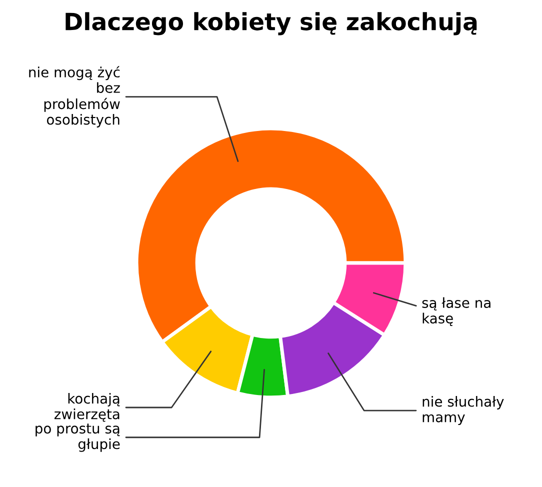  What do you see at coordinates (271, 24) in the screenshot?
I see `chart-title: Dlaczego kobiety się zakochują` at bounding box center [271, 24].